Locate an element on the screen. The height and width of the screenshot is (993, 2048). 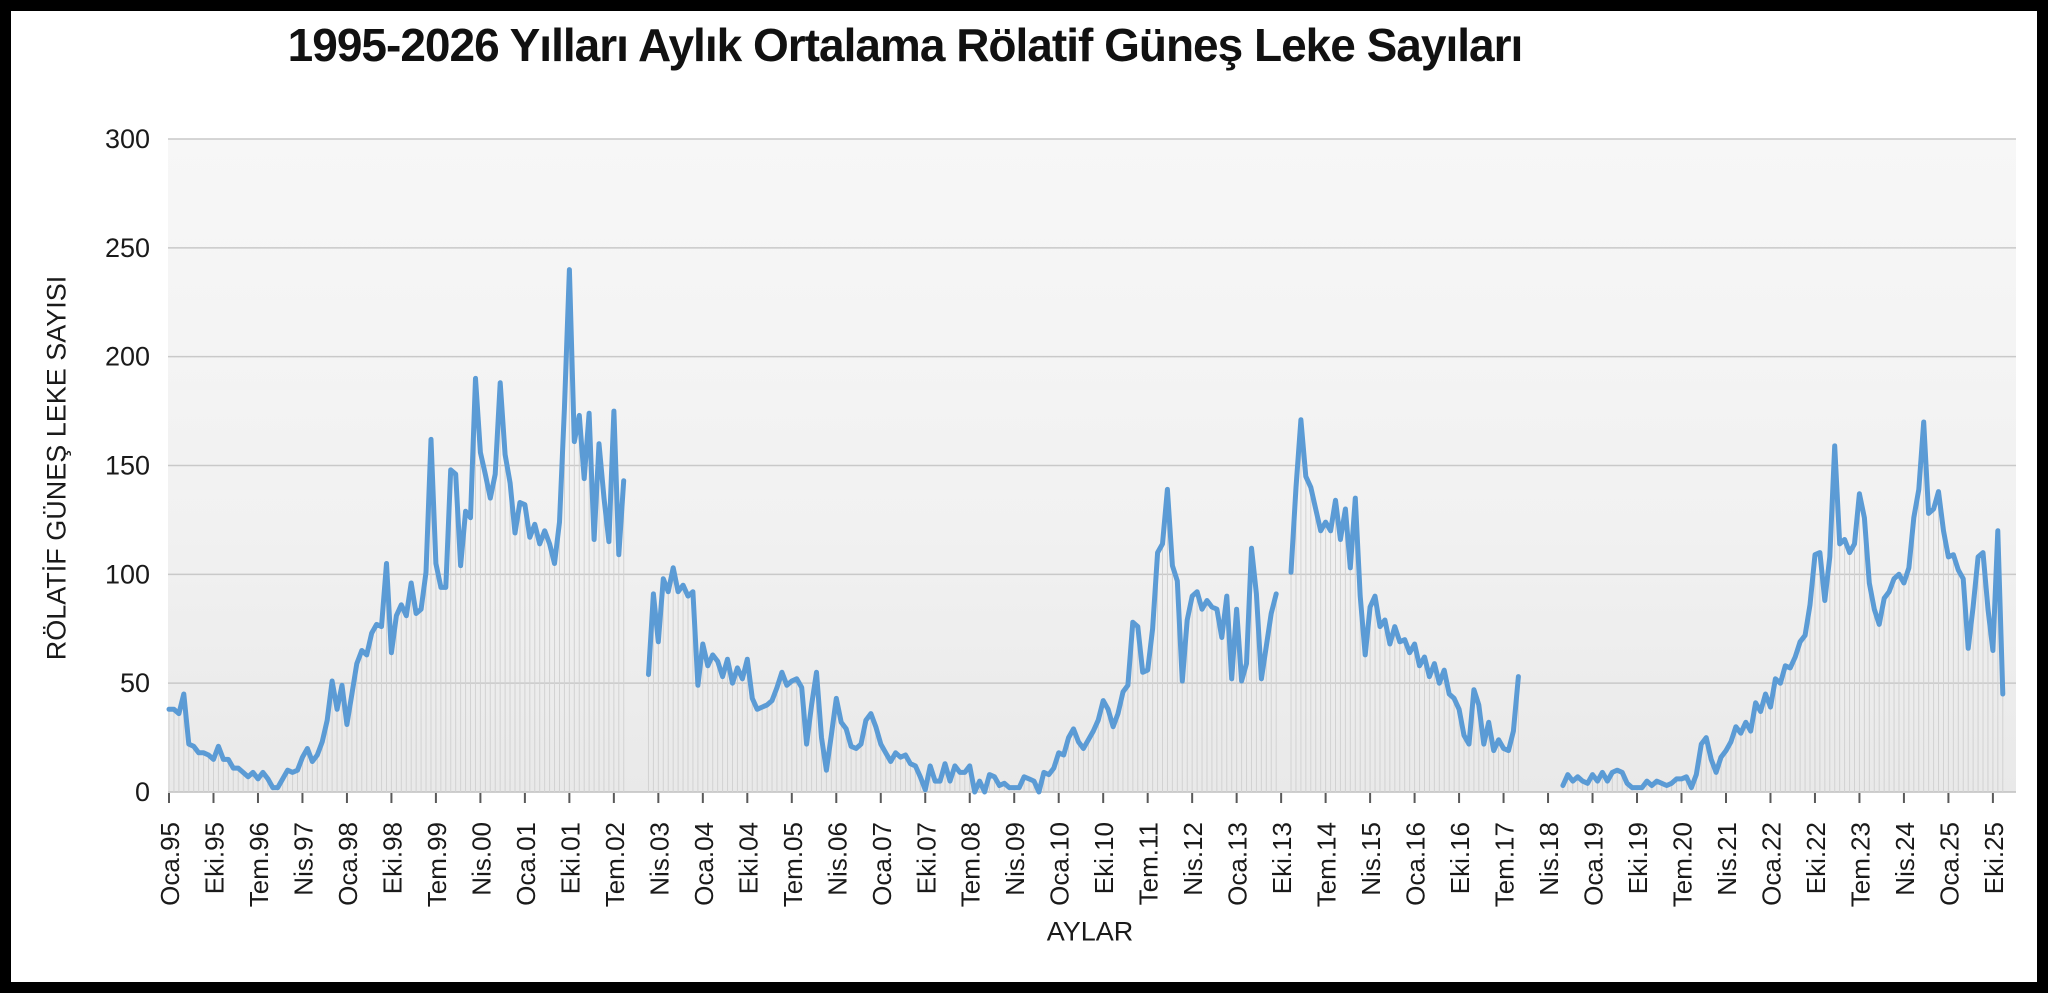
y-tick-label: 300 is located at coordinates (127, 139).